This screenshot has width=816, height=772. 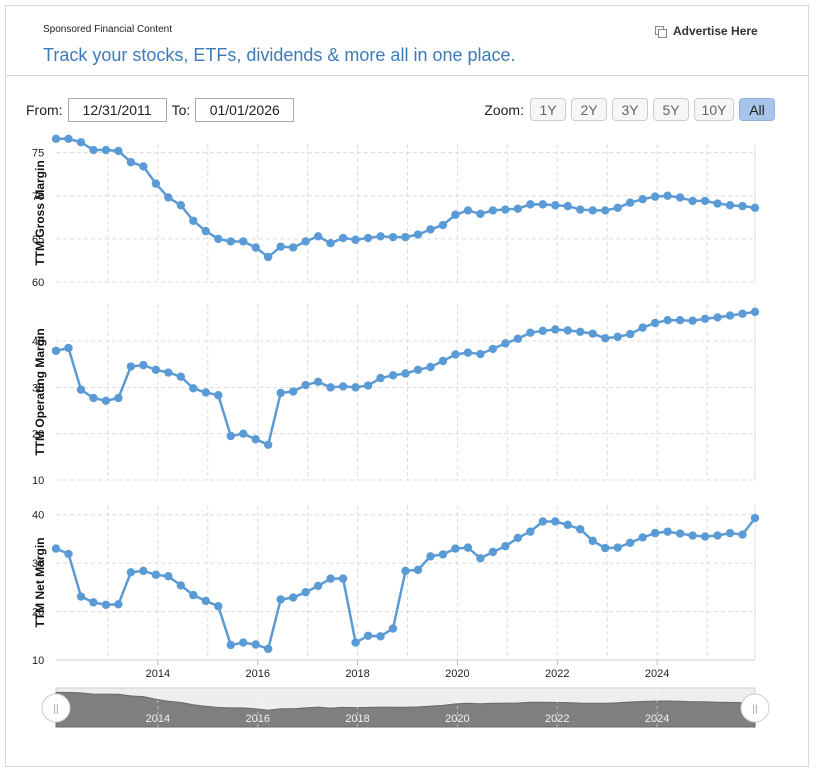 I want to click on navigator: 2014 2016 2018 2020 2022 2024 || ||, so click(x=405, y=707).